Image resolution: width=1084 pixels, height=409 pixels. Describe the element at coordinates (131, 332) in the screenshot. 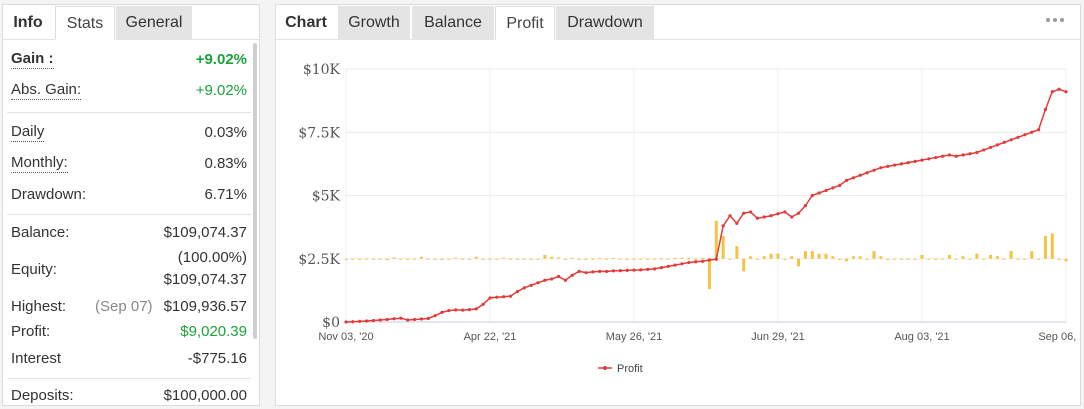

I see `stat-profit: Profit: $9,020.39` at that location.